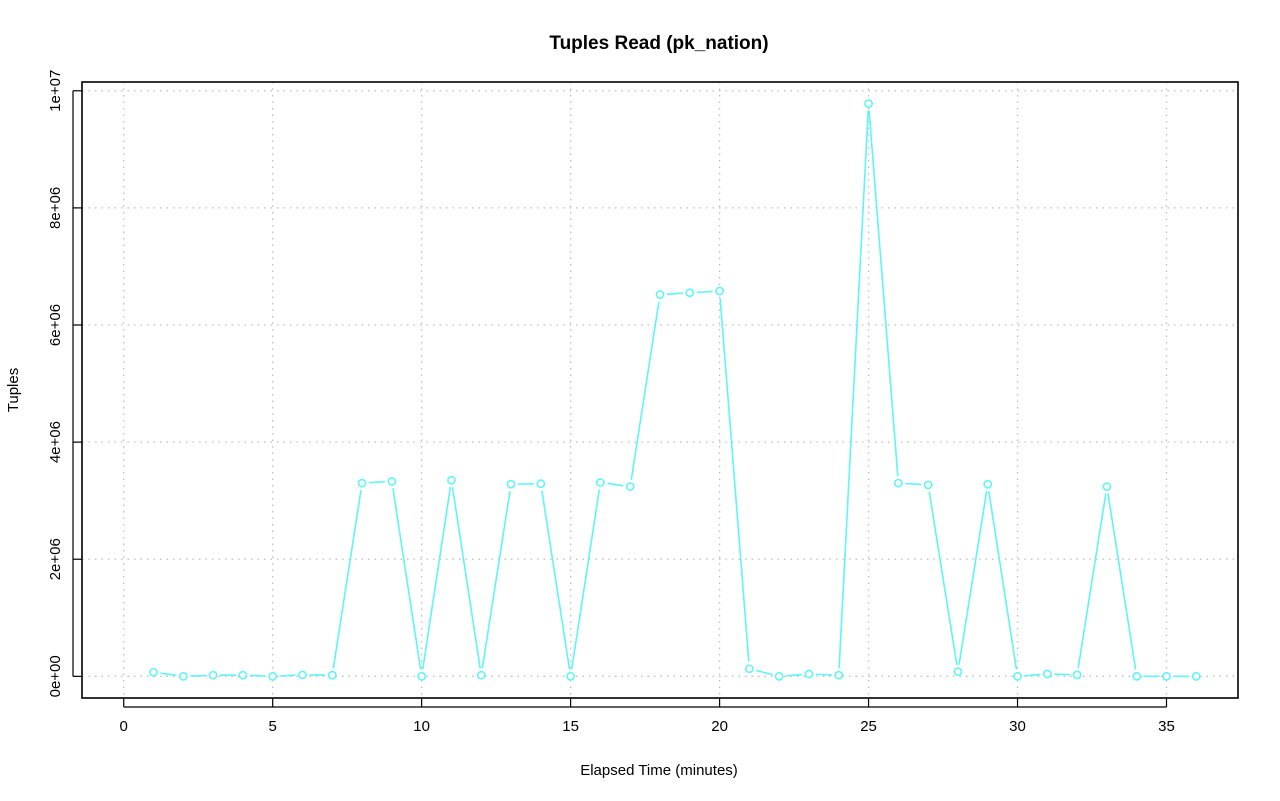 Image resolution: width=1280 pixels, height=801 pixels. What do you see at coordinates (55, 442) in the screenshot?
I see `y-tick-label: 4e+06` at bounding box center [55, 442].